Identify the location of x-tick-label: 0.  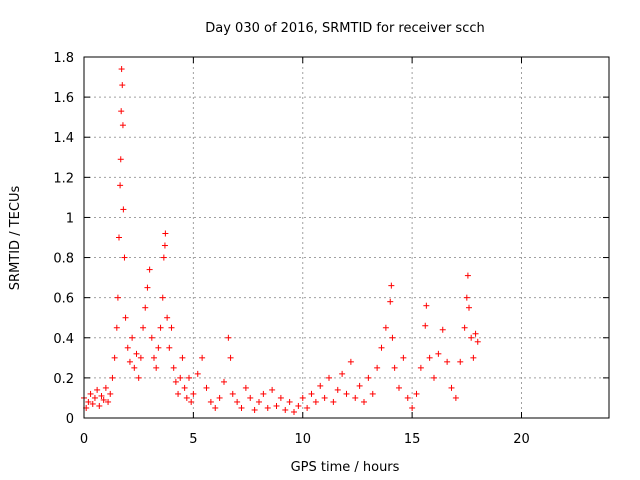
(84, 439).